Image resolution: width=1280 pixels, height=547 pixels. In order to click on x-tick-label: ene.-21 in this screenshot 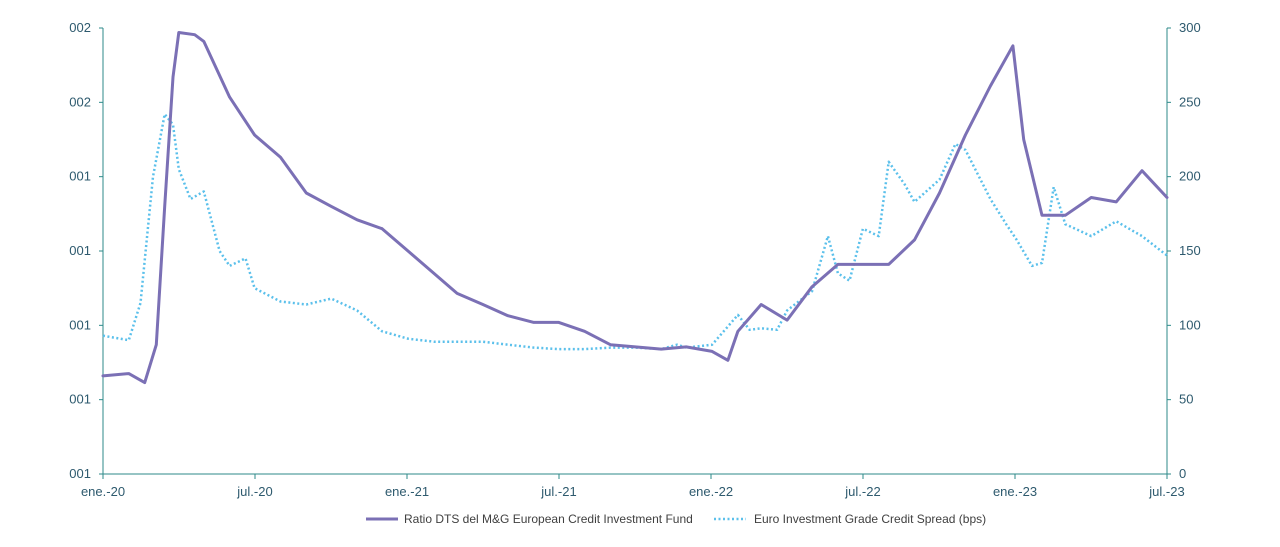, I will do `click(407, 491)`.